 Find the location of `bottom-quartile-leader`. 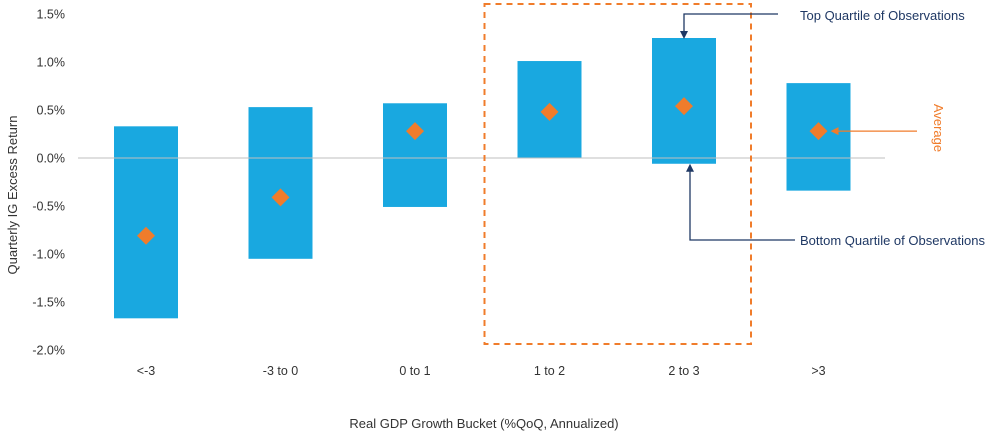

bottom-quartile-leader is located at coordinates (740, 202).